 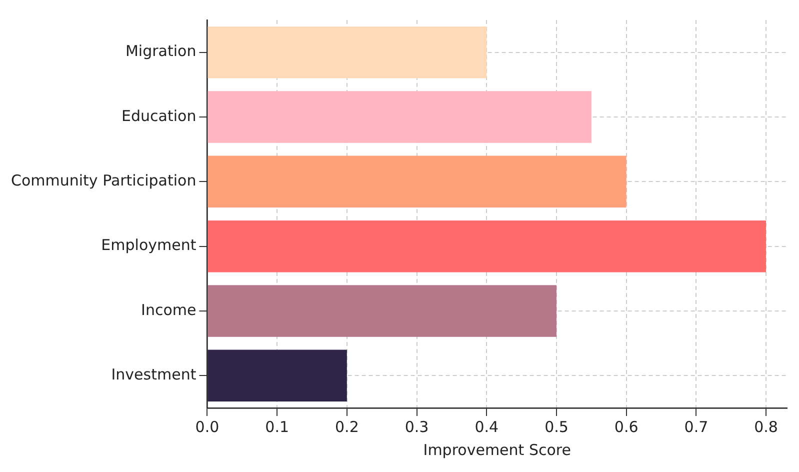 What do you see at coordinates (277, 427) in the screenshot?
I see `x-tick-label: 0.1` at bounding box center [277, 427].